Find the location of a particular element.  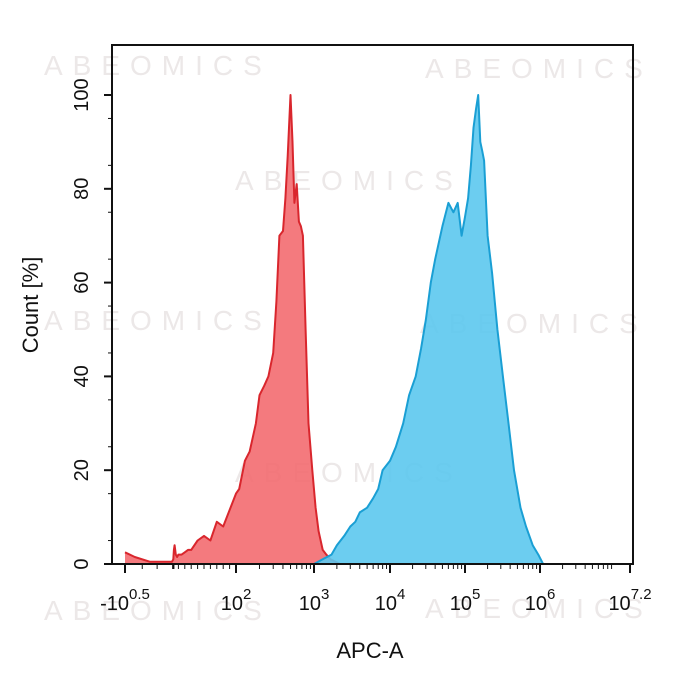

x-tick-label: -100.5 is located at coordinates (125, 600).